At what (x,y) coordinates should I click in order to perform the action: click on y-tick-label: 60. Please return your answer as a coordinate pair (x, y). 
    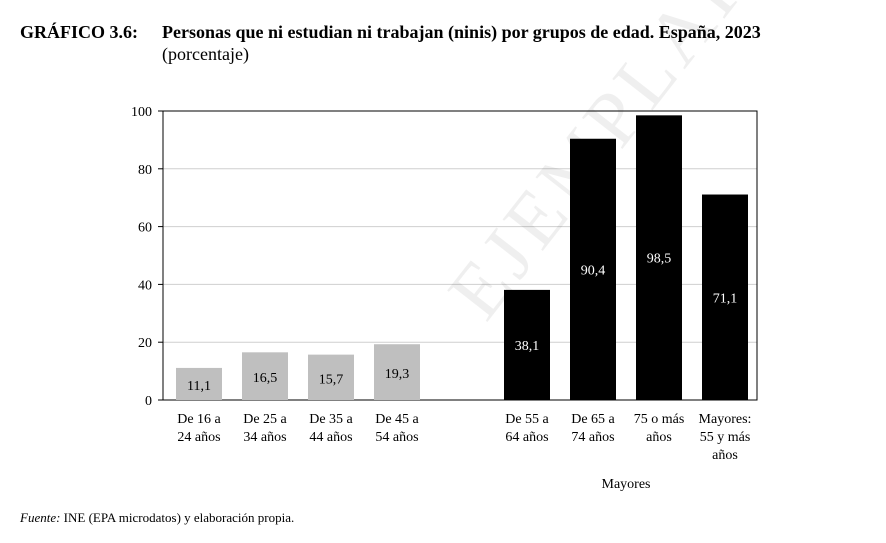
    Looking at the image, I should click on (145, 228).